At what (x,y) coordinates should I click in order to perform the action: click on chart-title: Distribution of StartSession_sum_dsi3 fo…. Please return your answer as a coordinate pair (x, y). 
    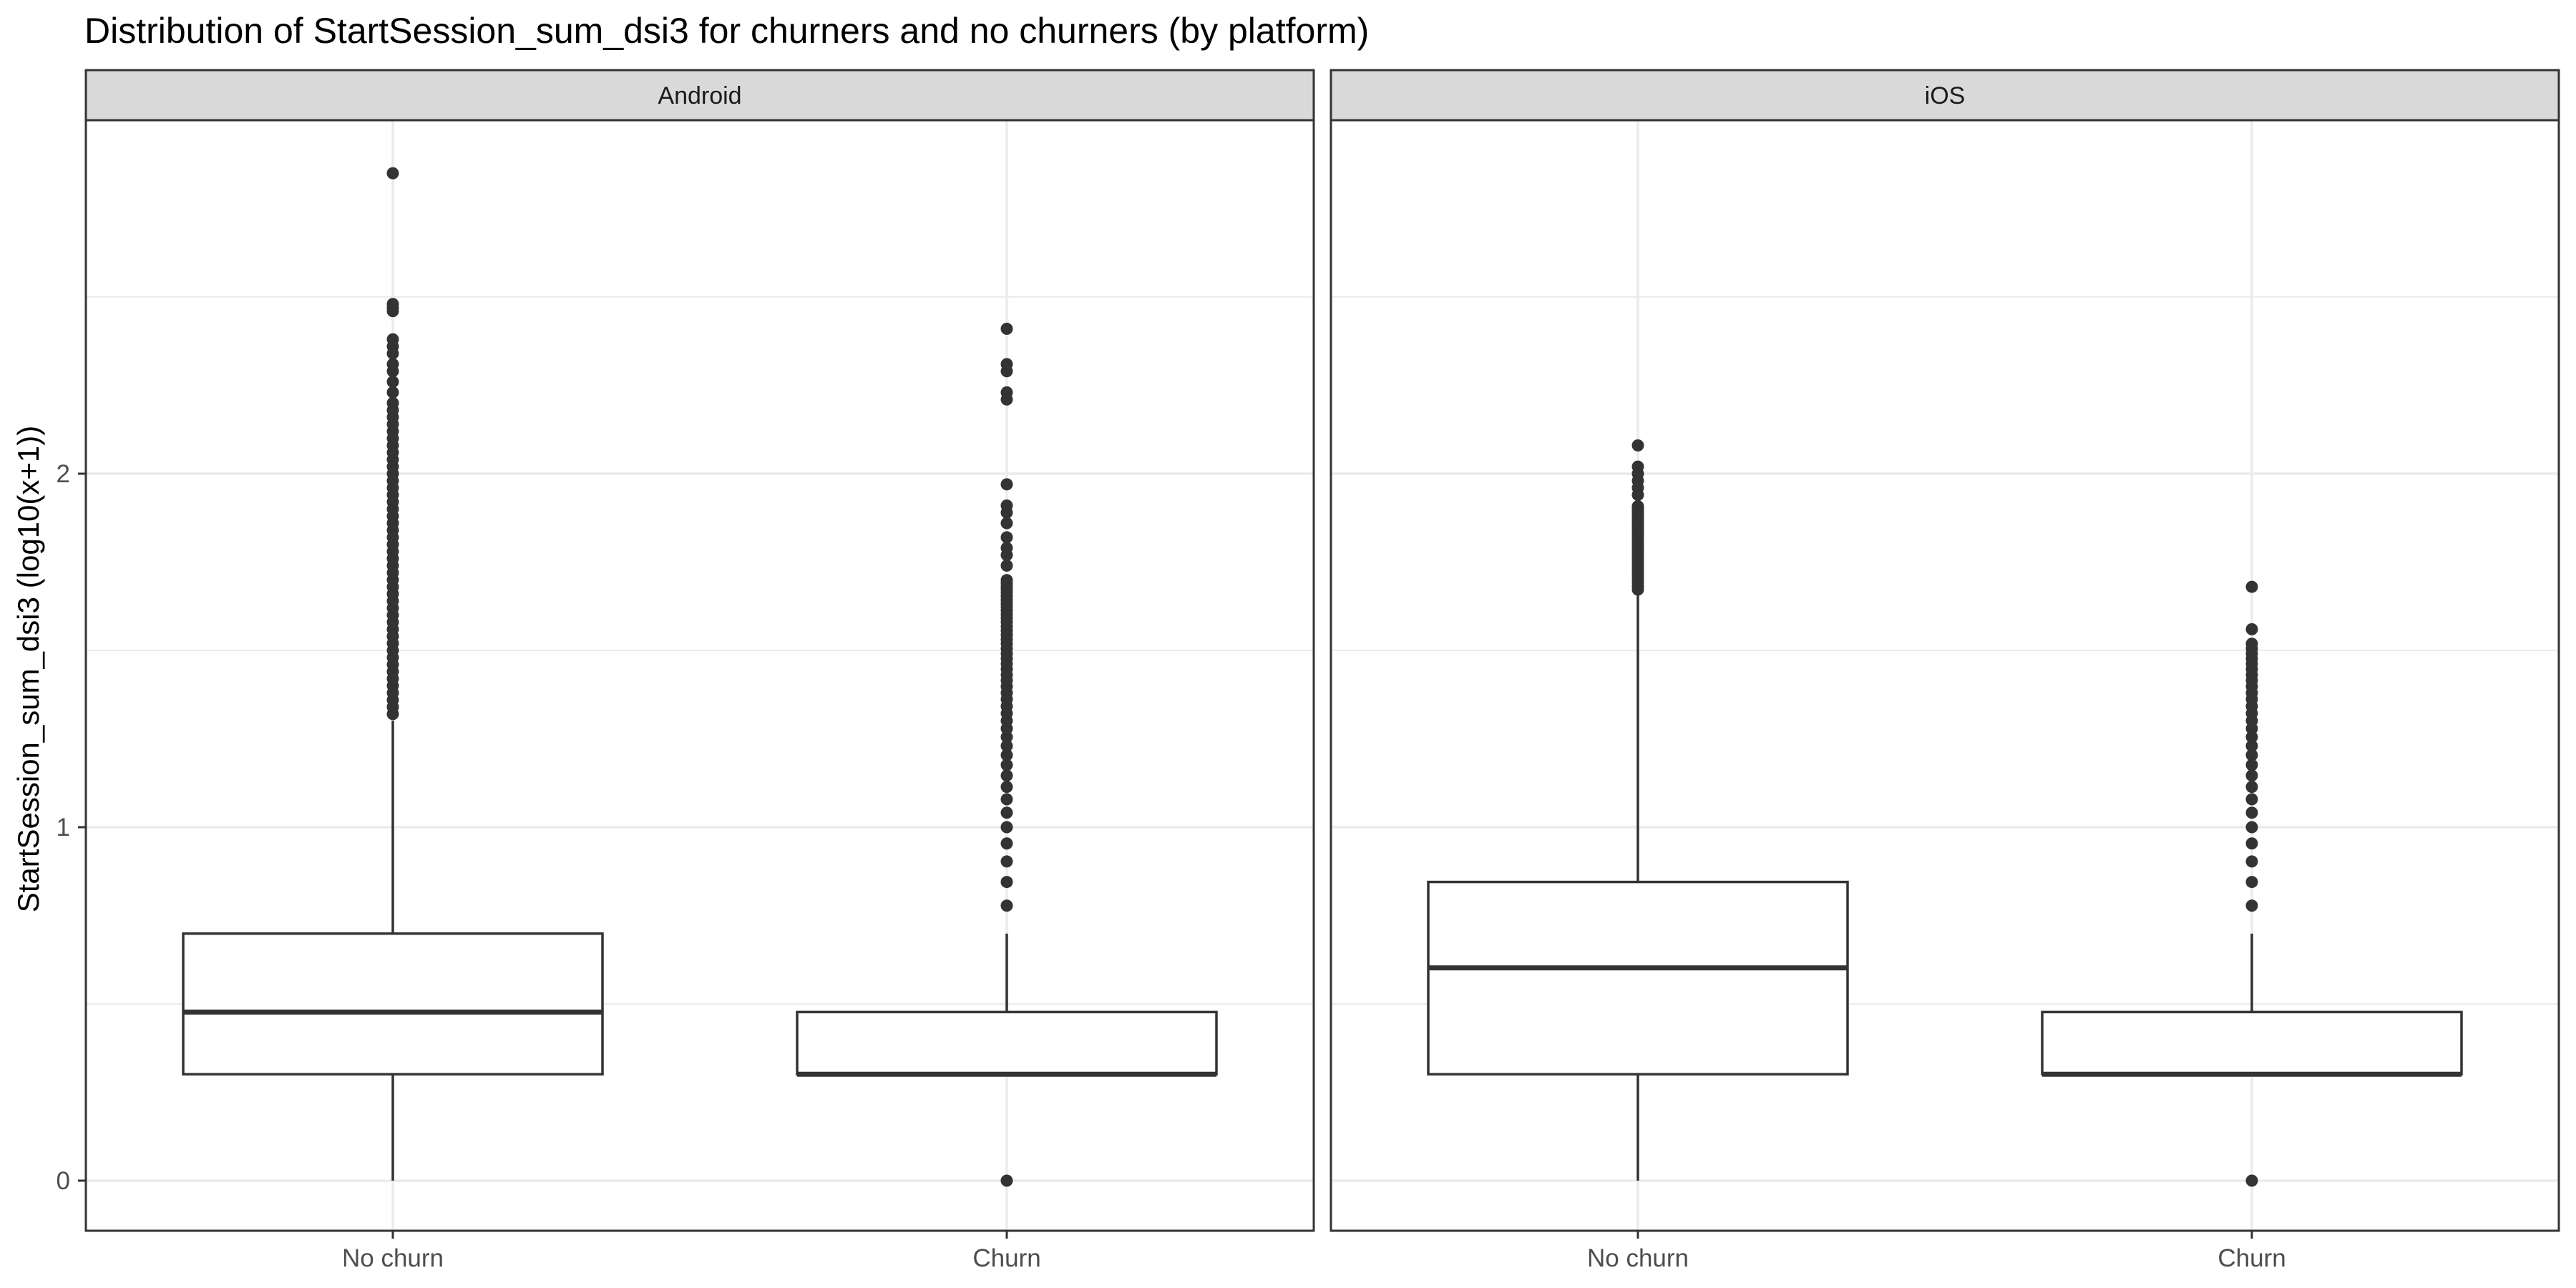
    Looking at the image, I should click on (726, 31).